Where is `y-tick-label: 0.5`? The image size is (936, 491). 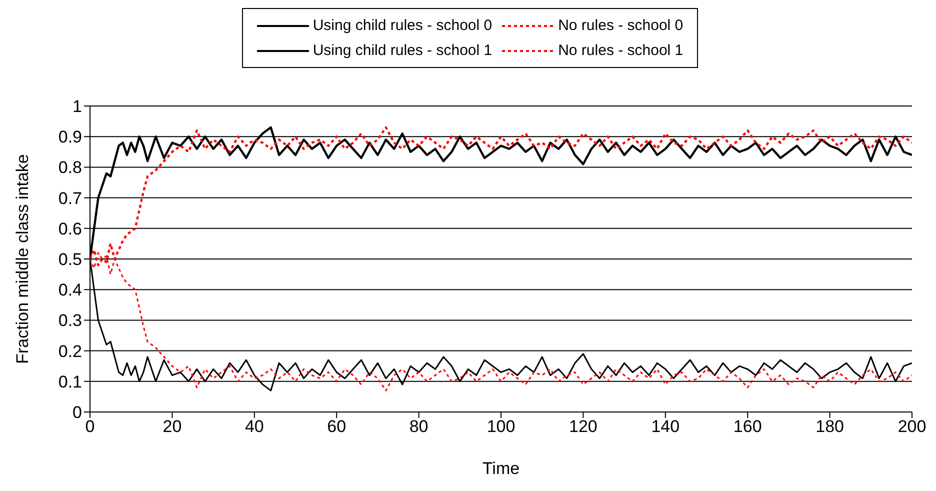
y-tick-label: 0.5 is located at coordinates (70, 260).